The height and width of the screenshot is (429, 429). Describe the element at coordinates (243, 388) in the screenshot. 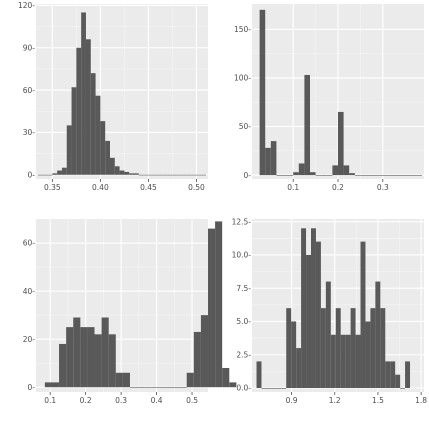

I see `y-tick-label: 0.0-` at that location.